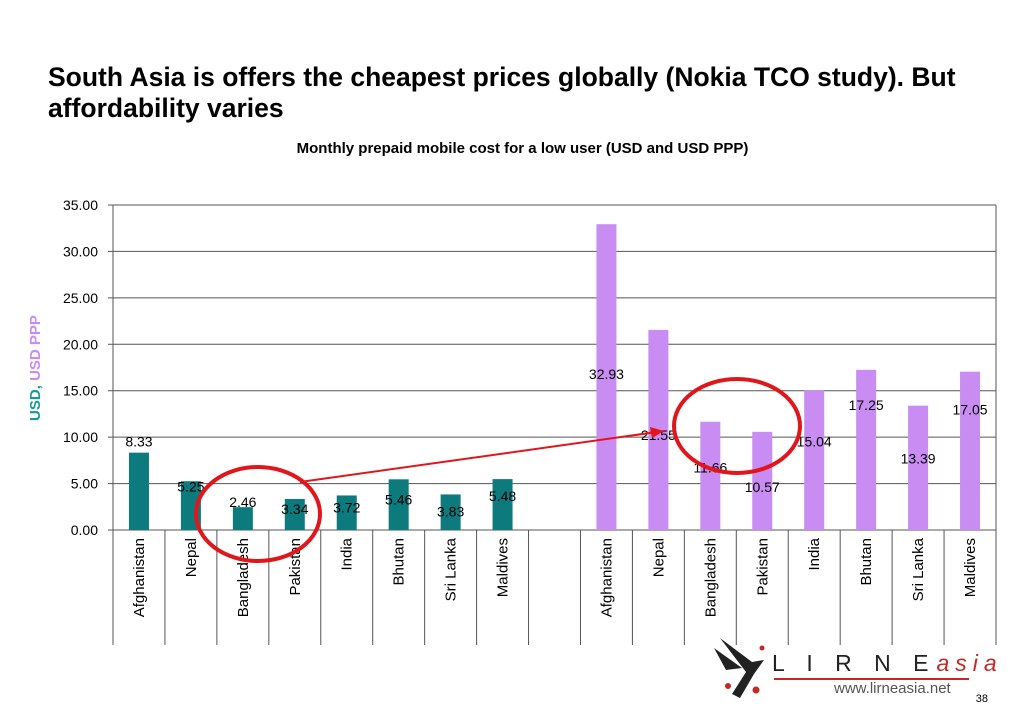 The width and height of the screenshot is (1024, 709). Describe the element at coordinates (606, 374) in the screenshot. I see `data-label: 32.93` at that location.